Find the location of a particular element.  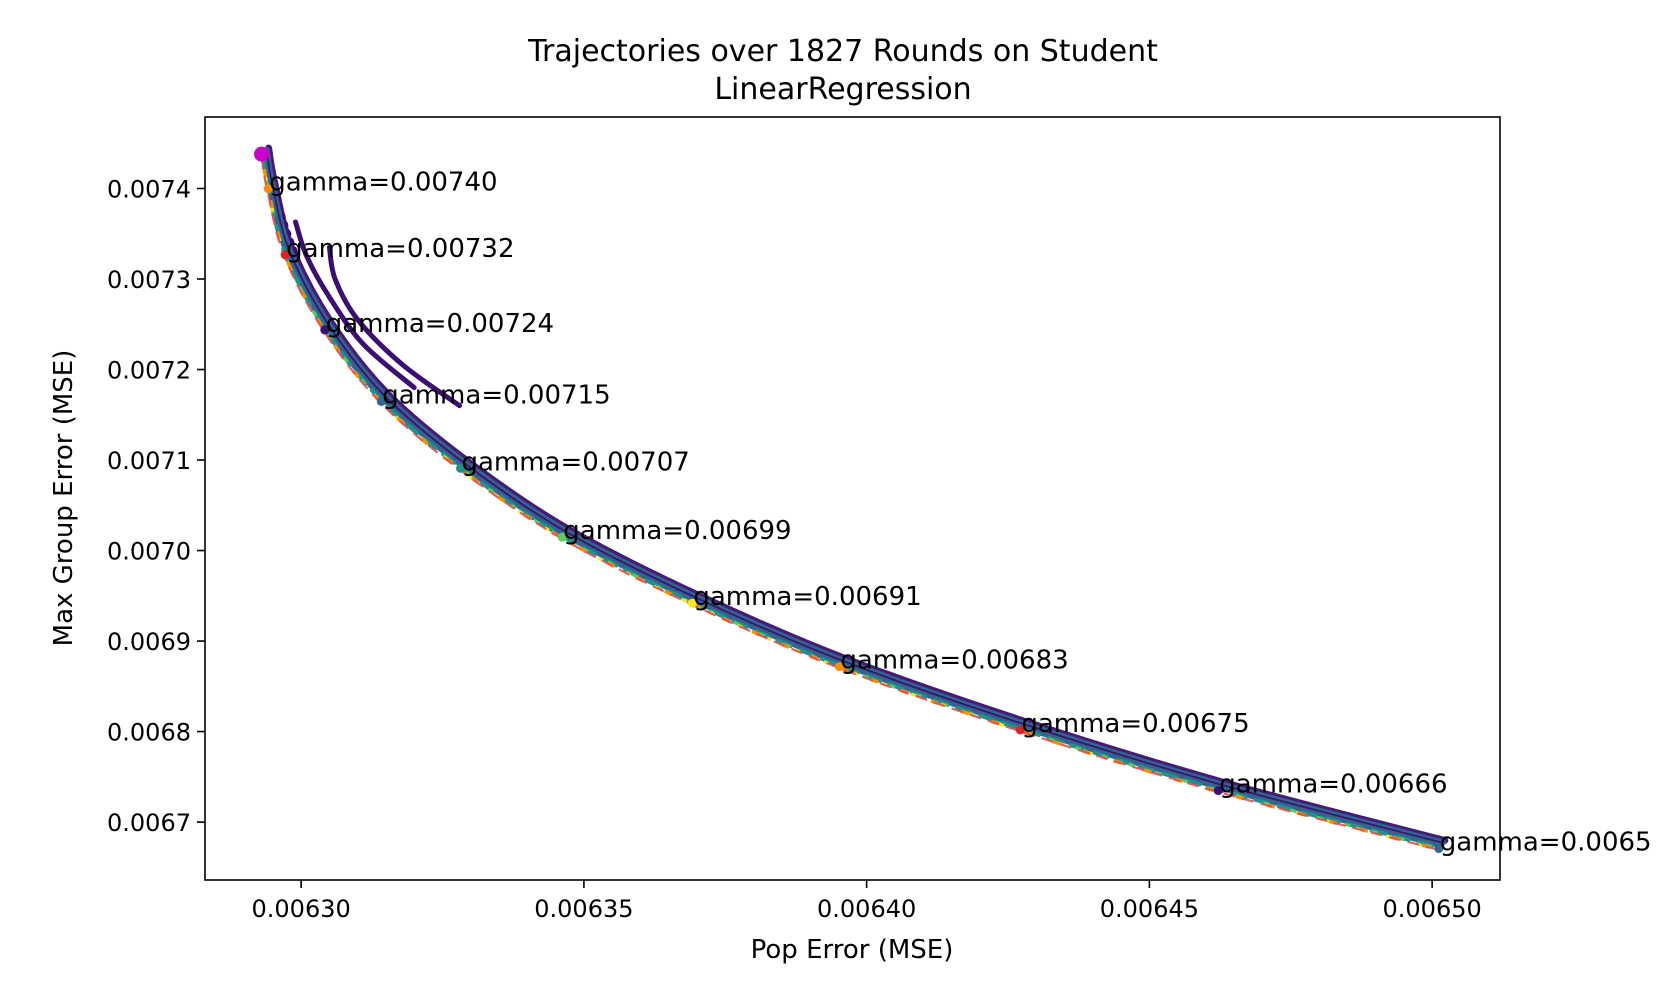

x-tick-label: 0.00645 is located at coordinates (1149, 909).